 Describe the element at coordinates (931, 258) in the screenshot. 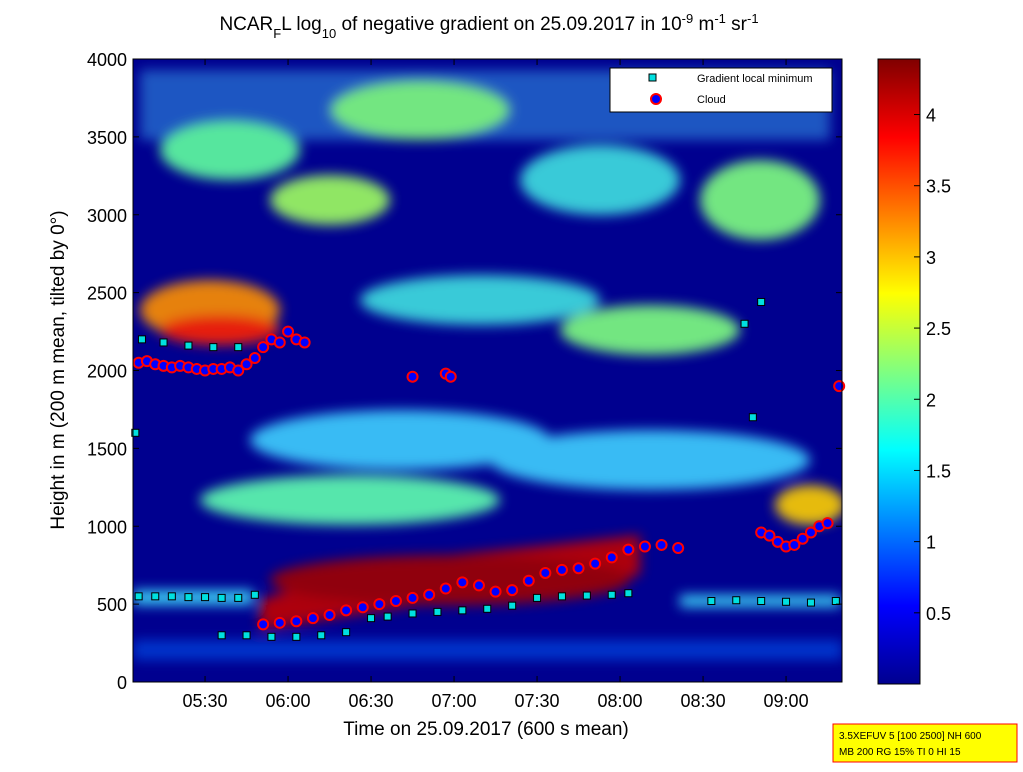

I see `colorbar-tick-label: 3` at that location.